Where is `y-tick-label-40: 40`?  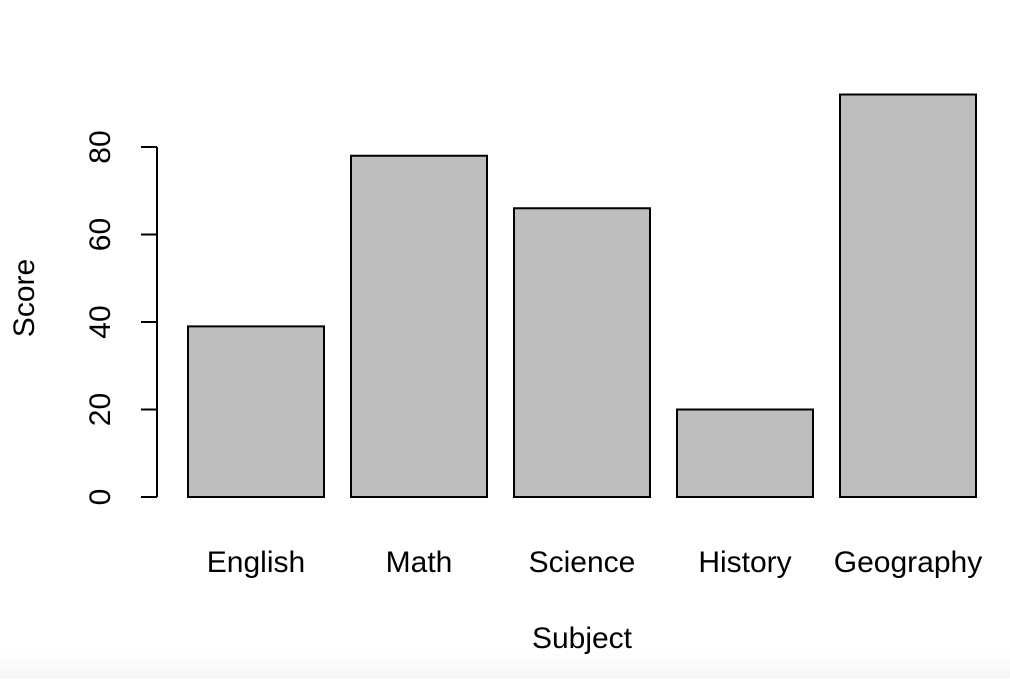
y-tick-label-40: 40 is located at coordinates (100, 321).